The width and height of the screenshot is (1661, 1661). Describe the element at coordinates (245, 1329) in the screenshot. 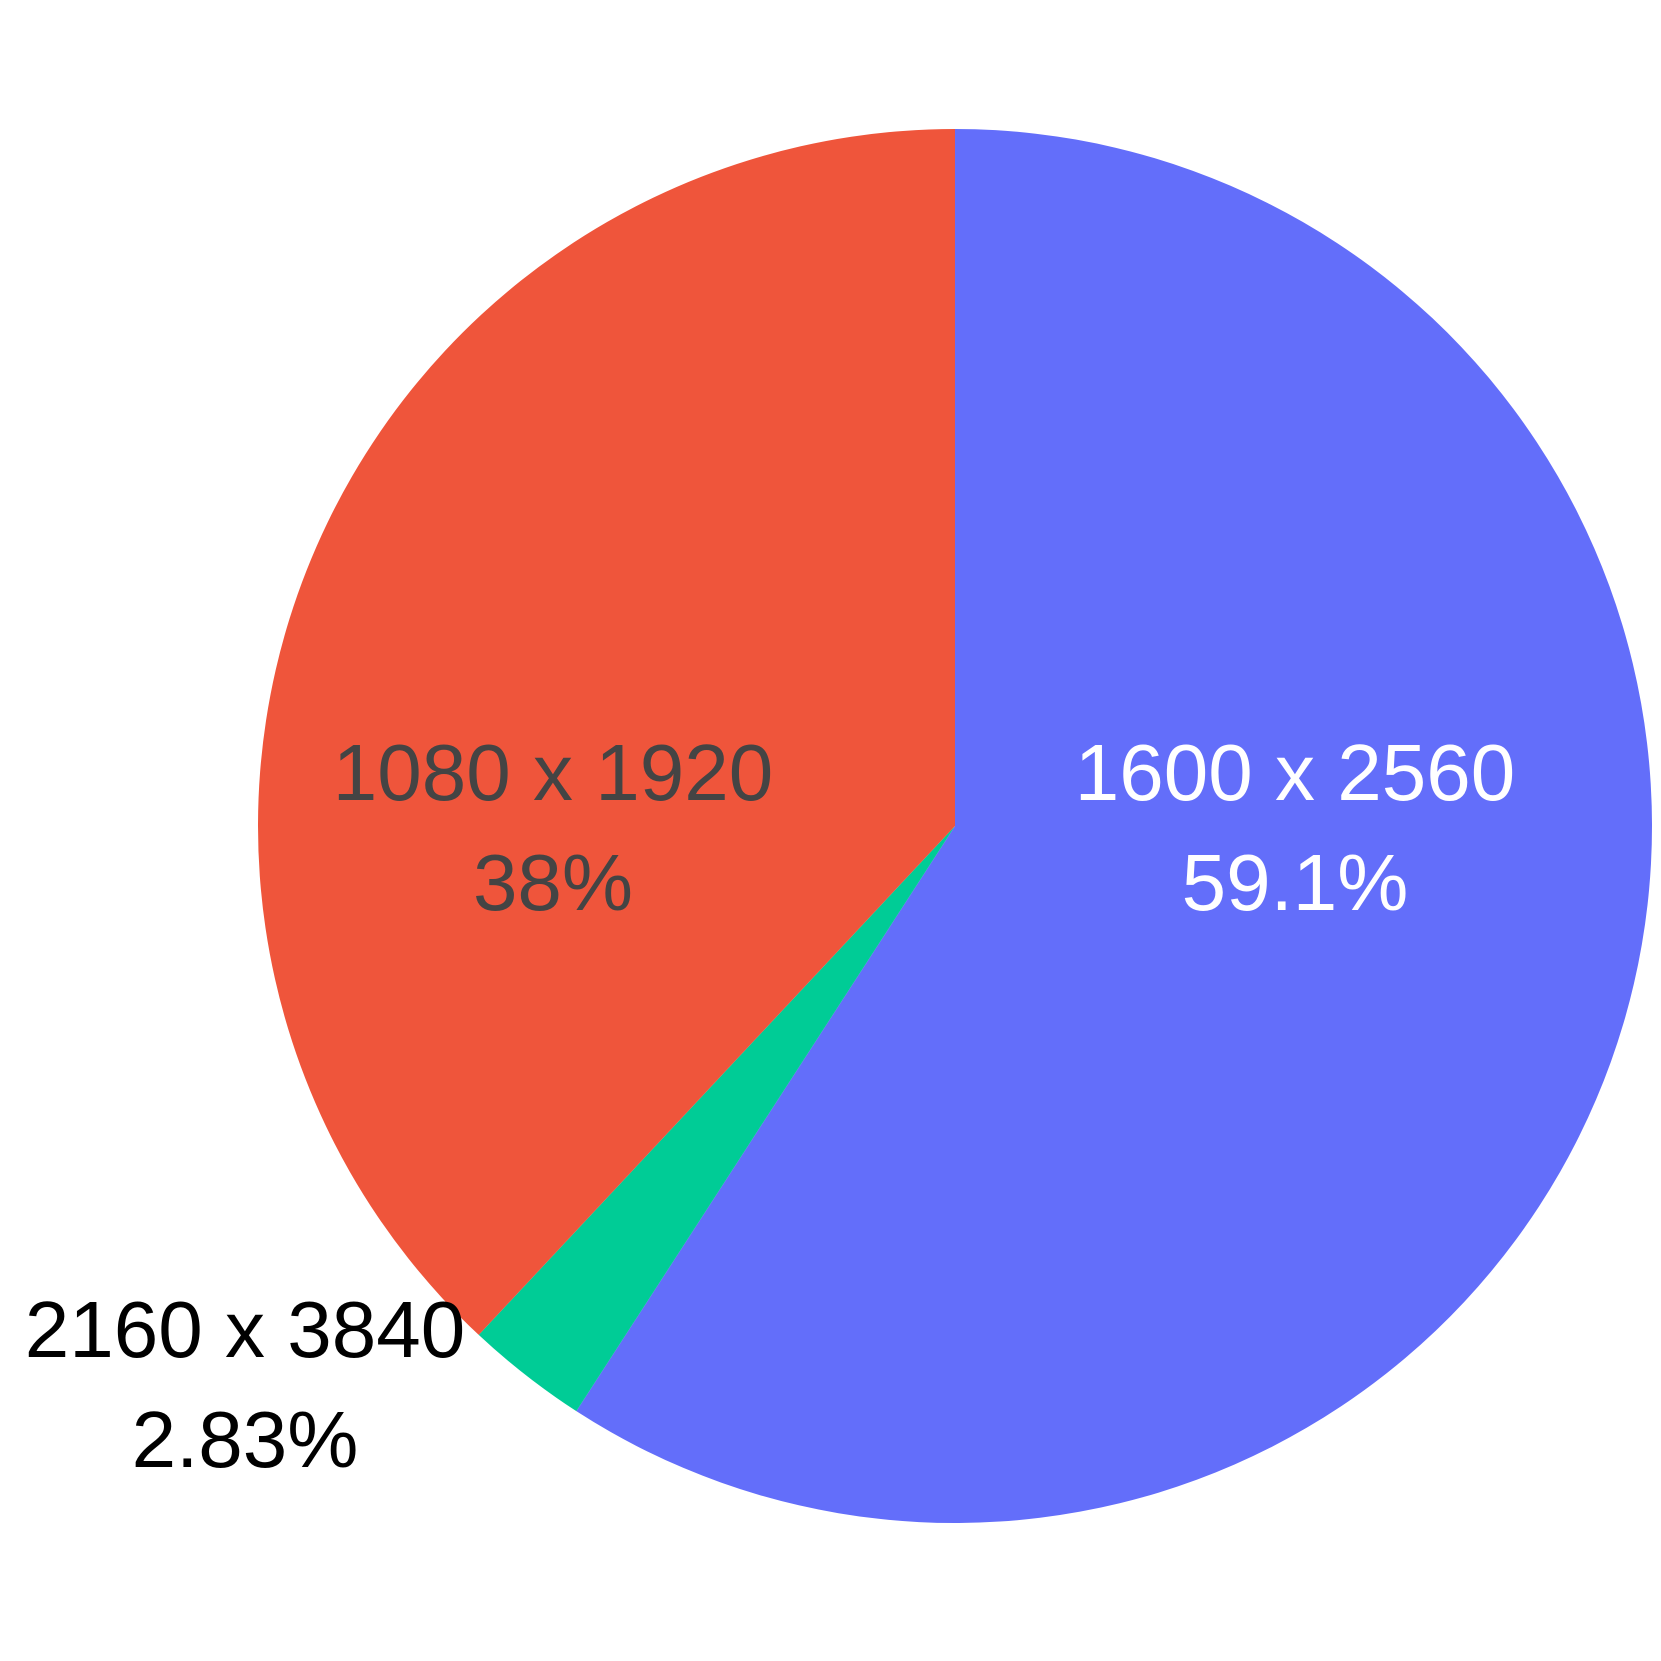

I see `slice-label-2160-x-3840: 2160 x 3840` at that location.